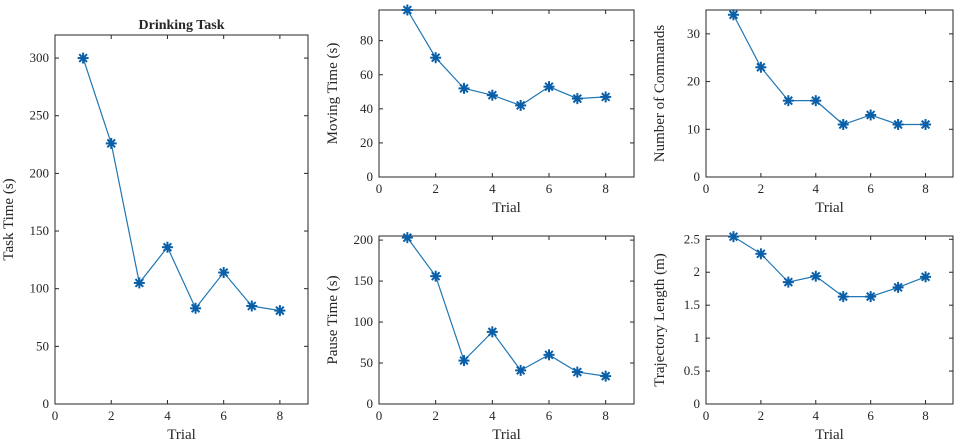 The image size is (957, 448). I want to click on task-time-series-line, so click(181, 184).